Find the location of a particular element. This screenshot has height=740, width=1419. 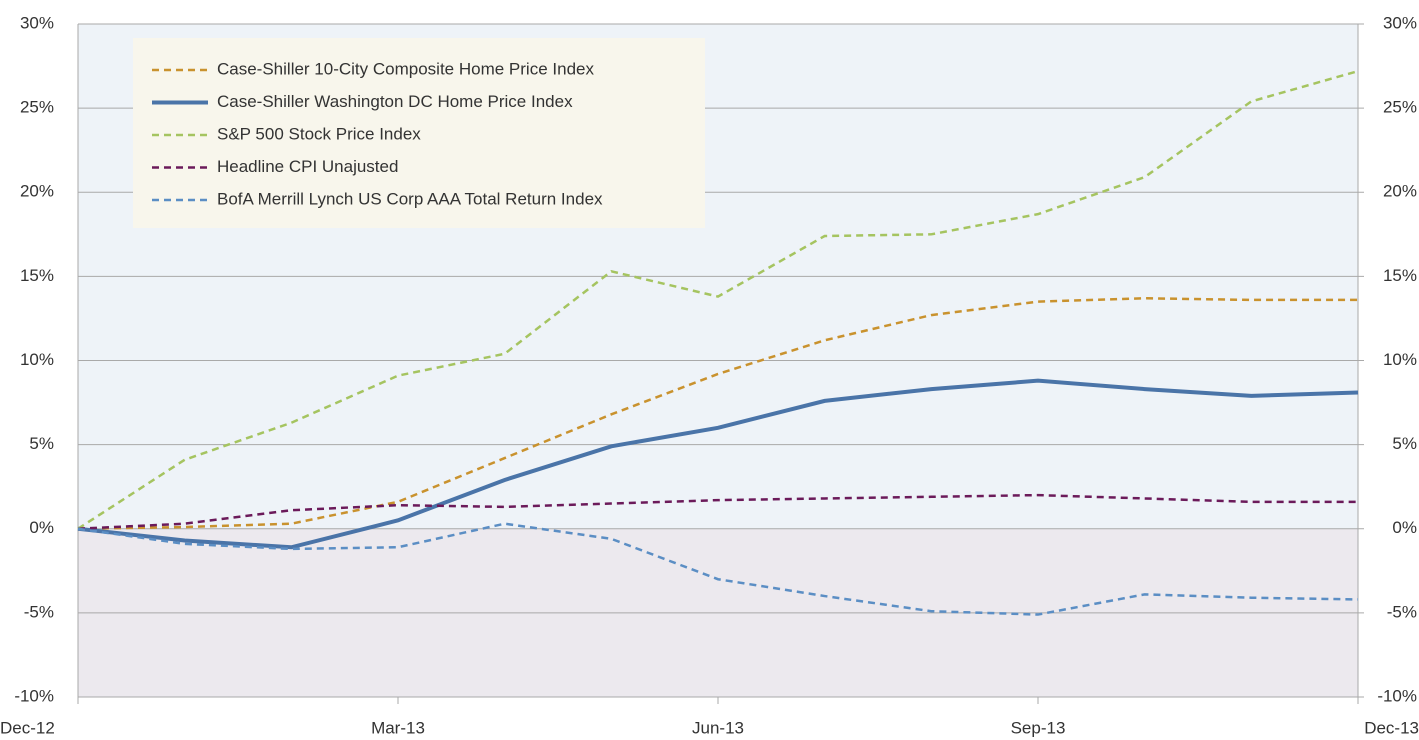

y-tick-label: -10% is located at coordinates (34, 695).